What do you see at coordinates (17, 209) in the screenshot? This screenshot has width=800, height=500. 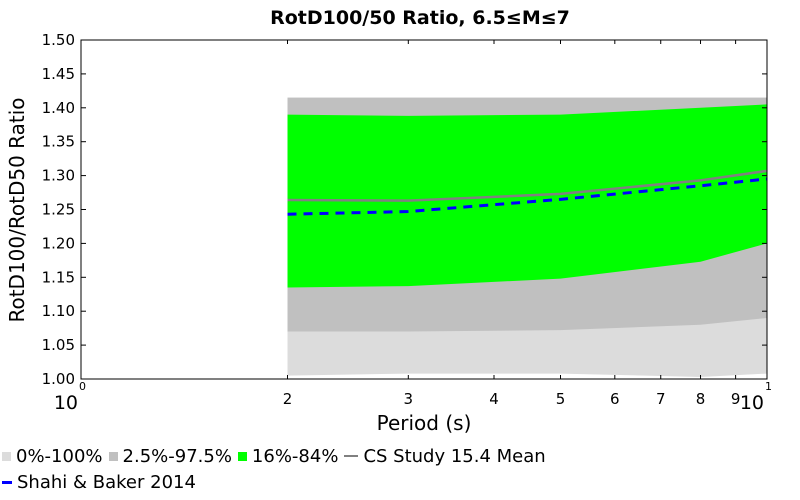 I see `y-axis-label: RotD100/RotD50 Ratio` at bounding box center [17, 209].